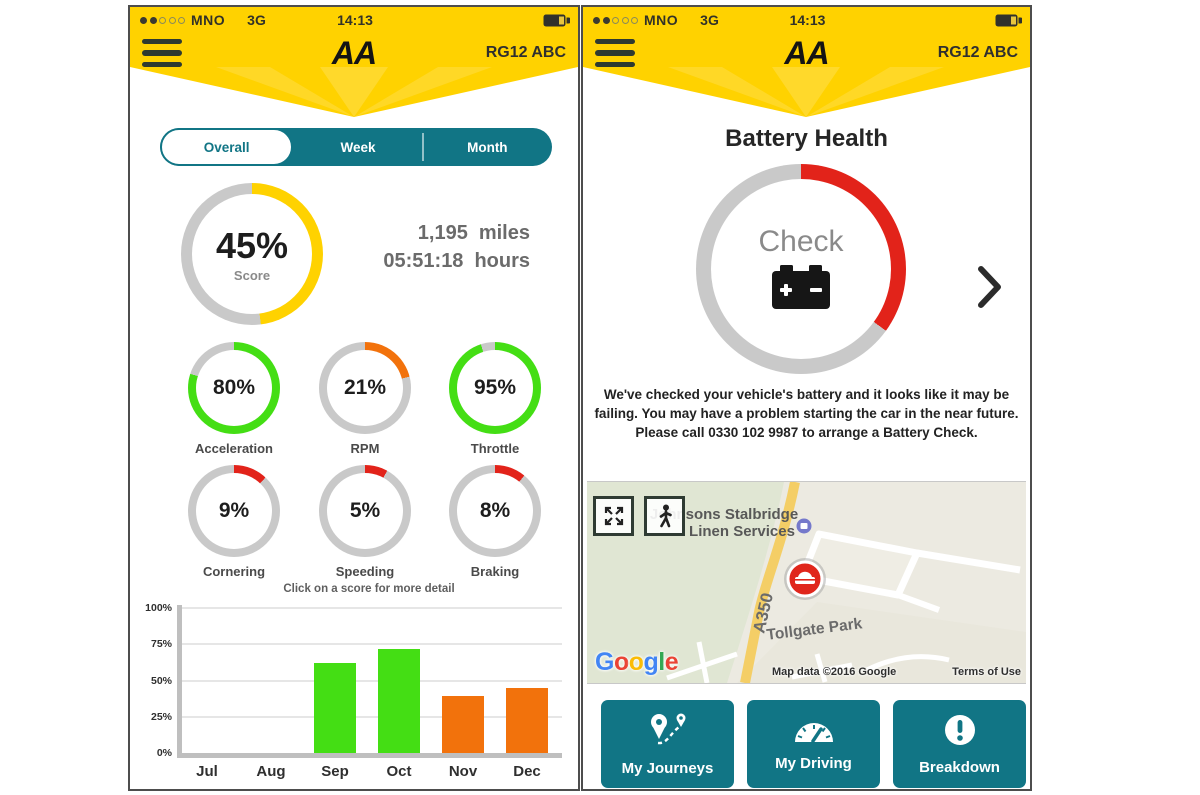 The height and width of the screenshot is (795, 1200). I want to click on y-axis-tick: 50%, so click(161, 680).